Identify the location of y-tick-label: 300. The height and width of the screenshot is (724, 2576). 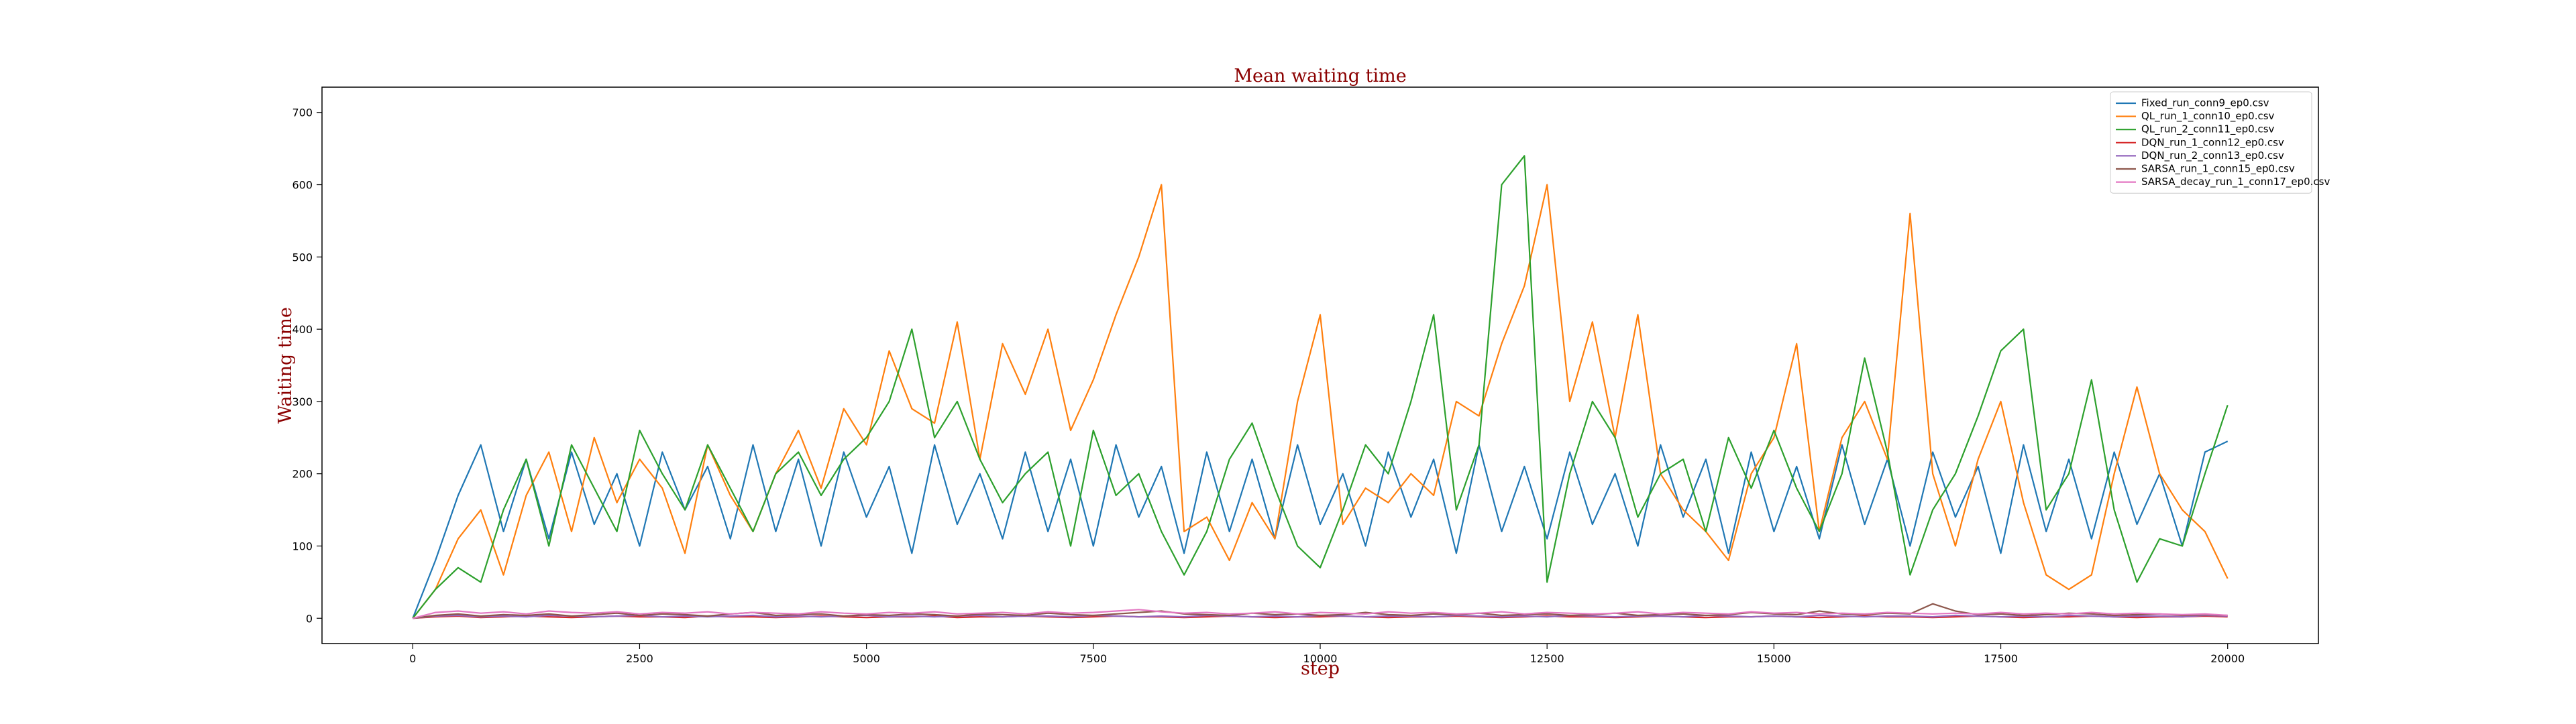
(302, 402).